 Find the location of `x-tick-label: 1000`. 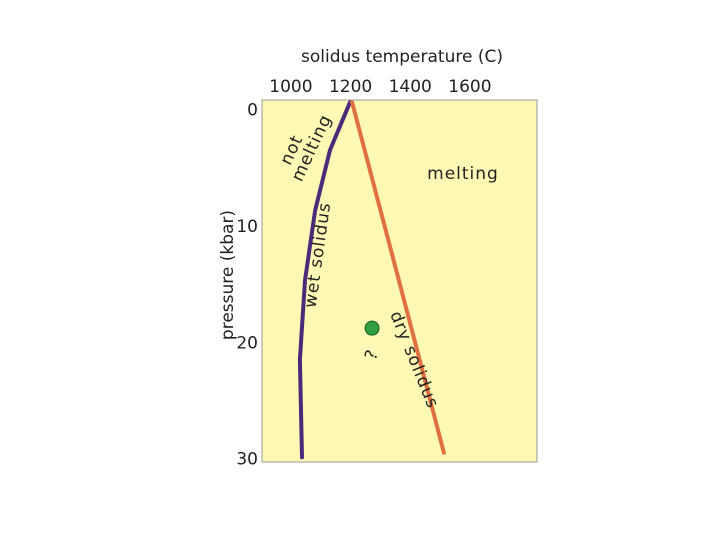

x-tick-label: 1000 is located at coordinates (290, 87).